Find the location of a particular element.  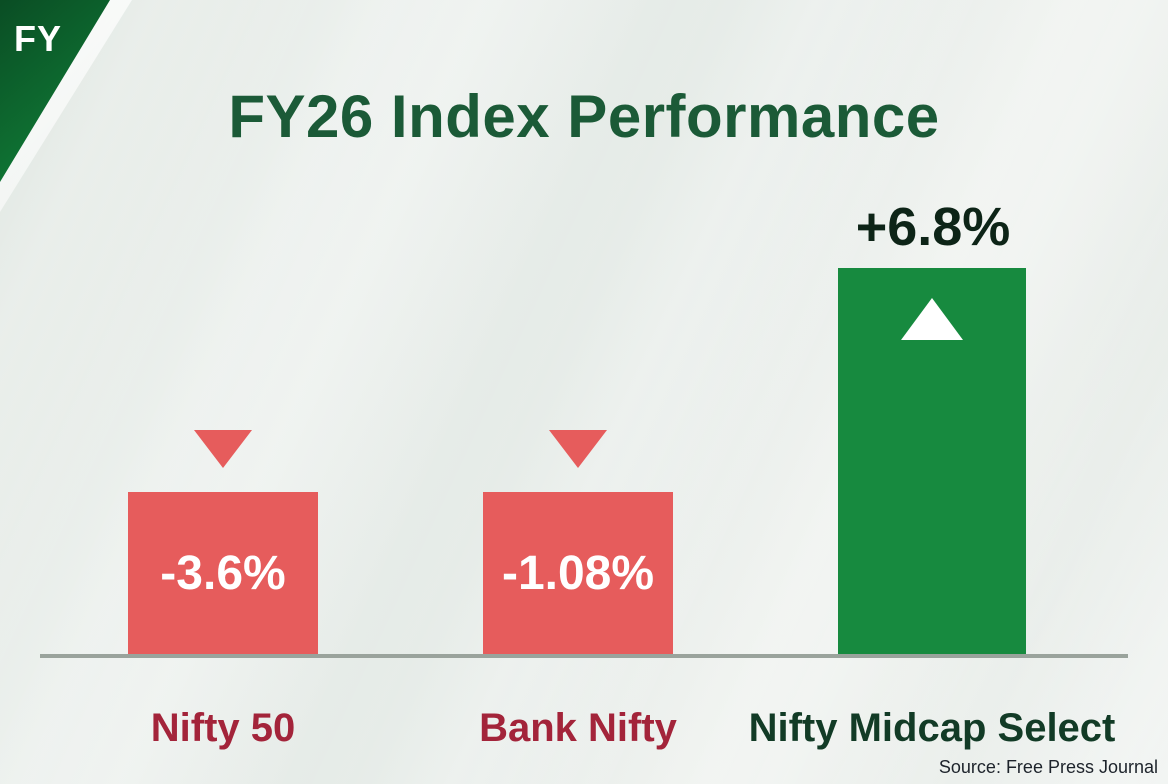

bar-value-banknifty: -1.08% is located at coordinates (578, 573).